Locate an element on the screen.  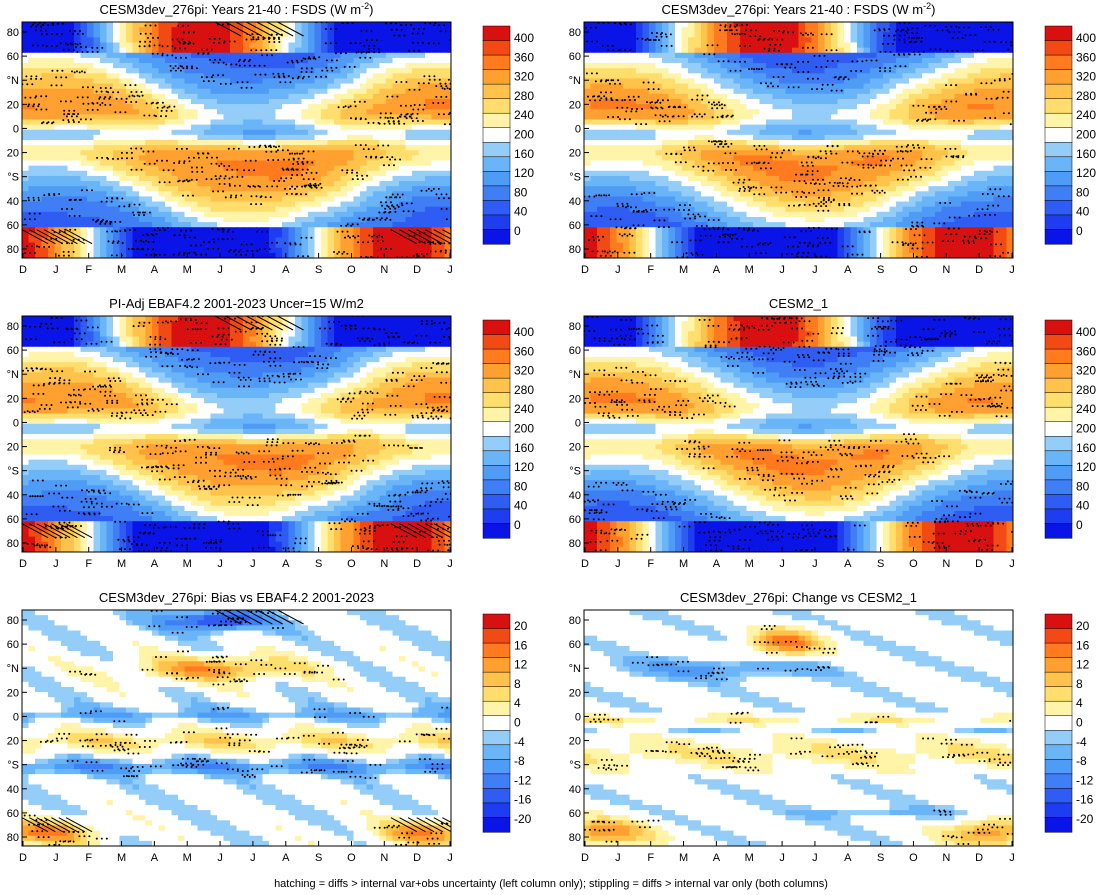
hatch-line is located at coordinates (446, 232).